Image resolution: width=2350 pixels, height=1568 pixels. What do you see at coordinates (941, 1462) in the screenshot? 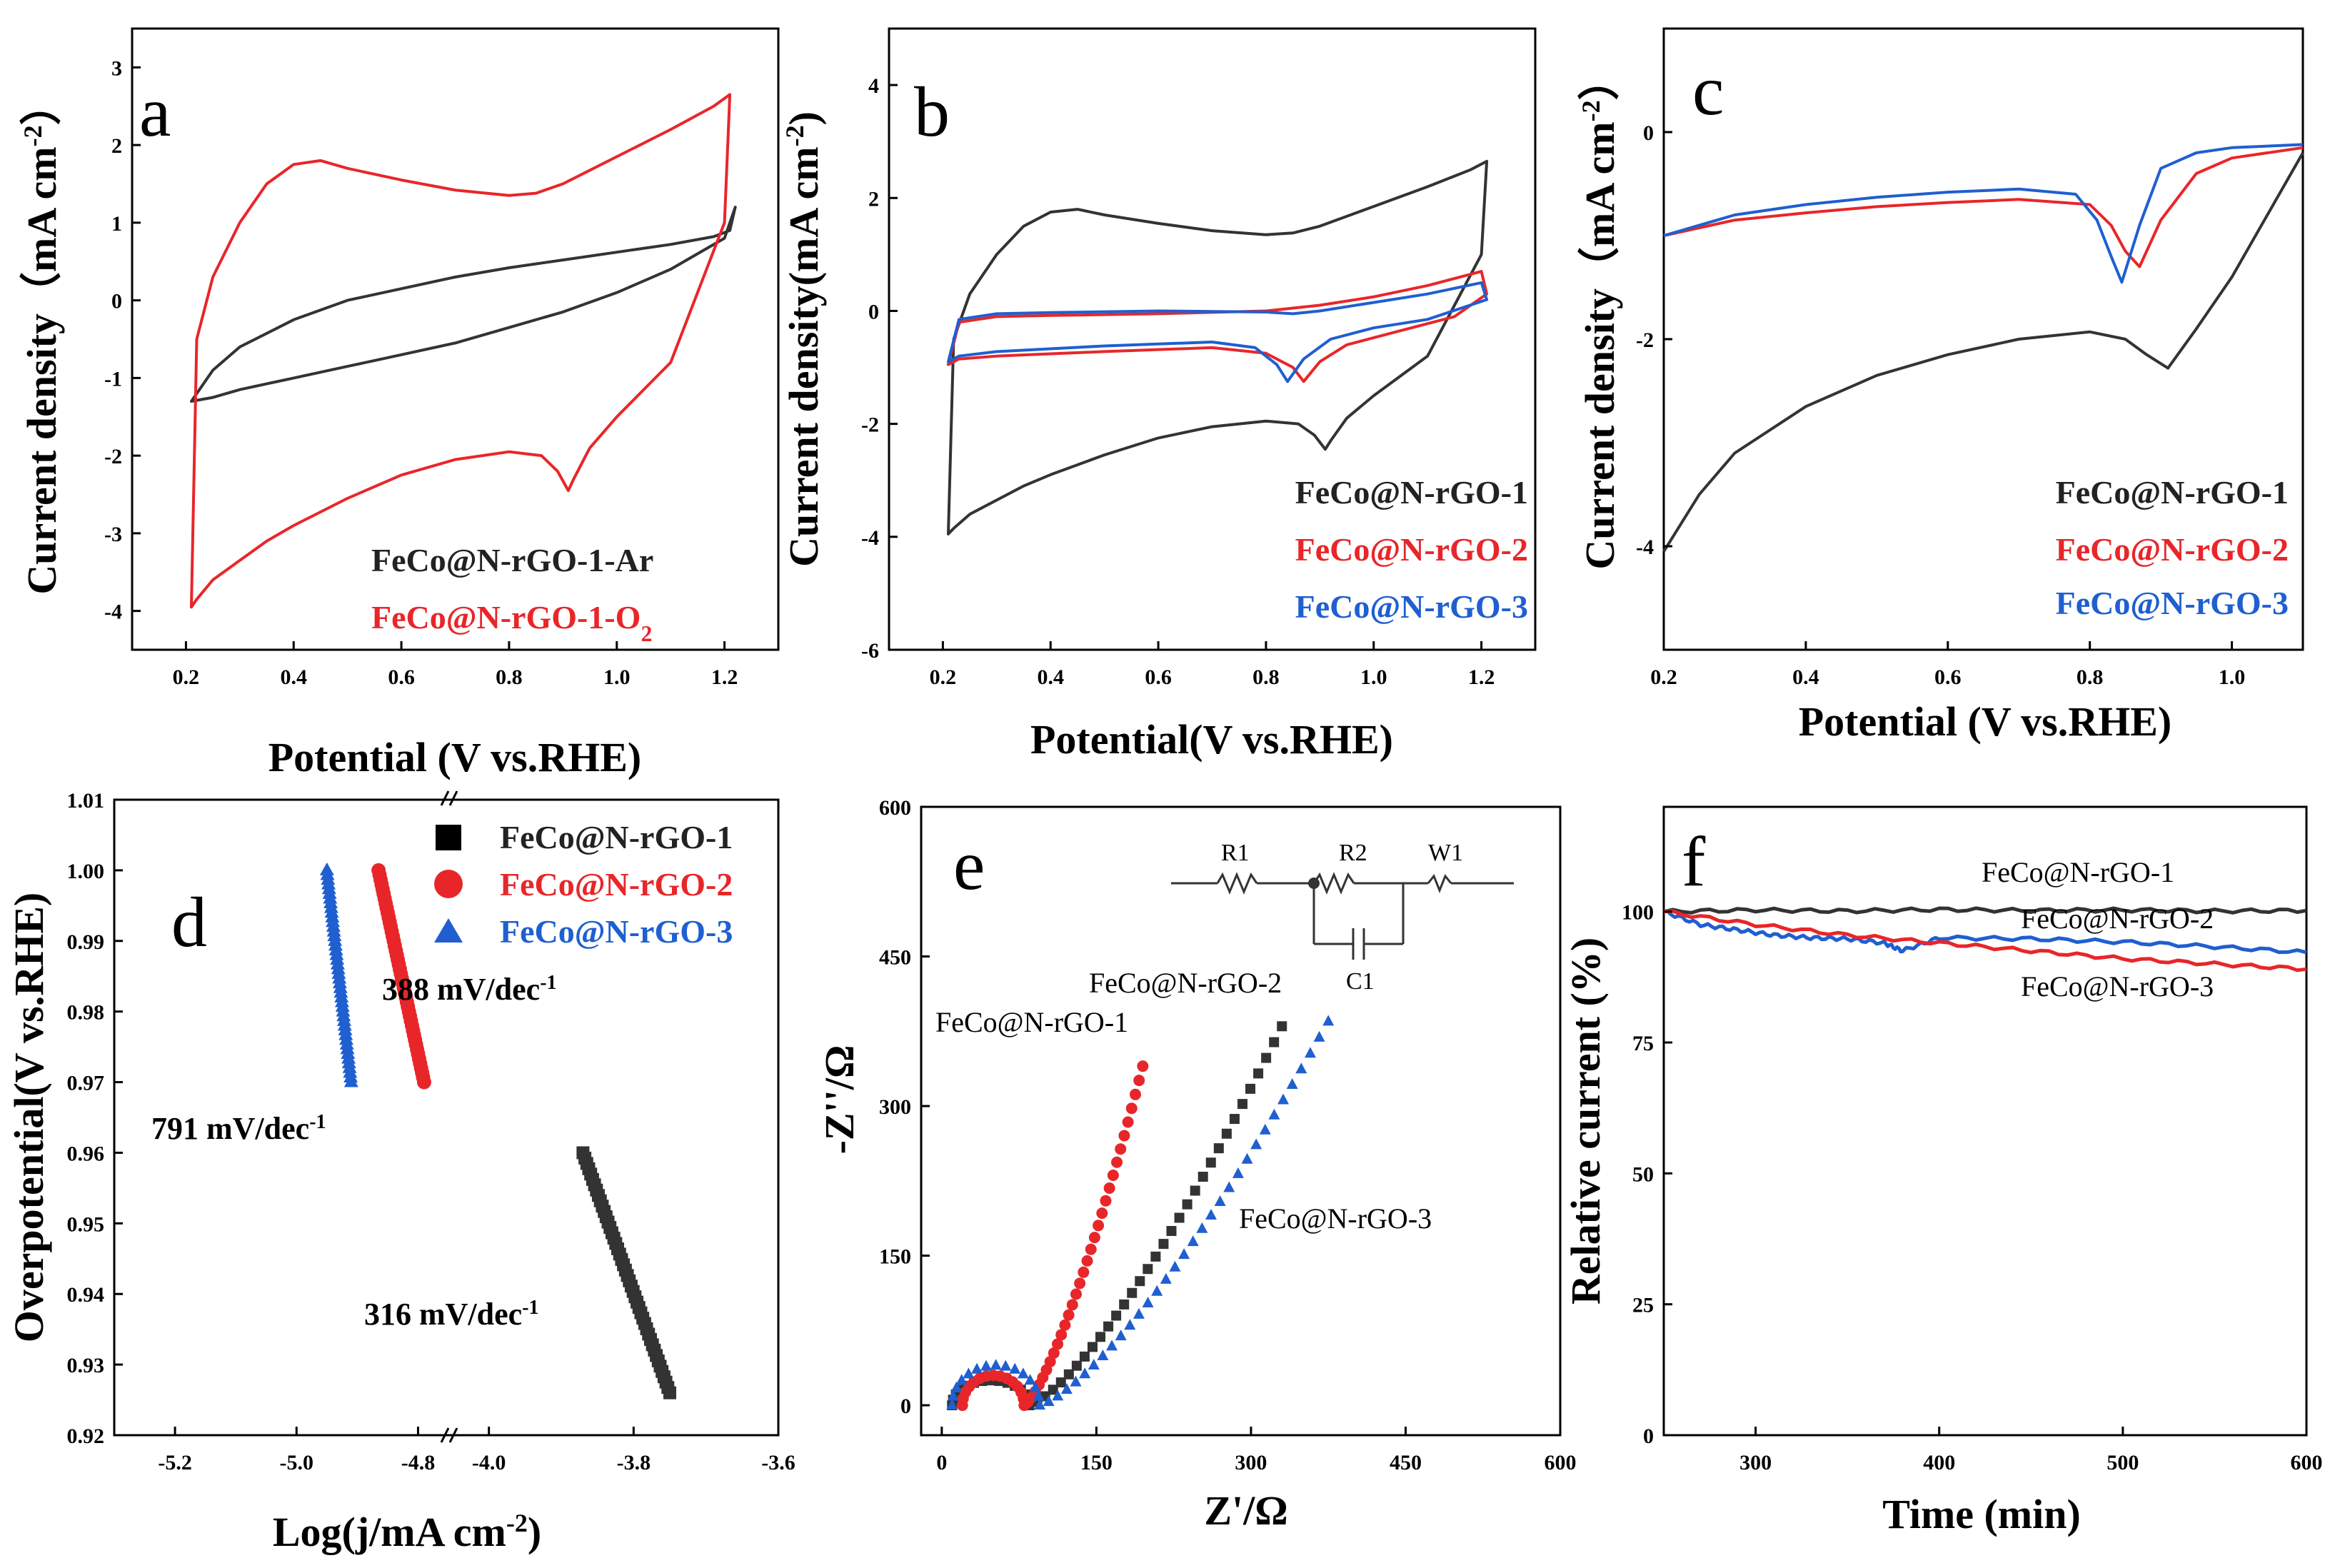
I see `panel-e-xtick-label: 0` at bounding box center [941, 1462].